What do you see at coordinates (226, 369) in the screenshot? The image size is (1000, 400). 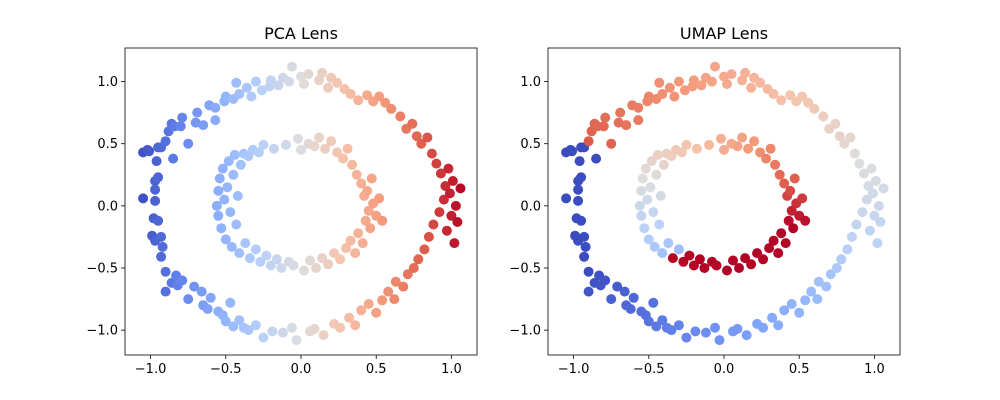 I see `pca-x-tick-label: −0.5` at bounding box center [226, 369].